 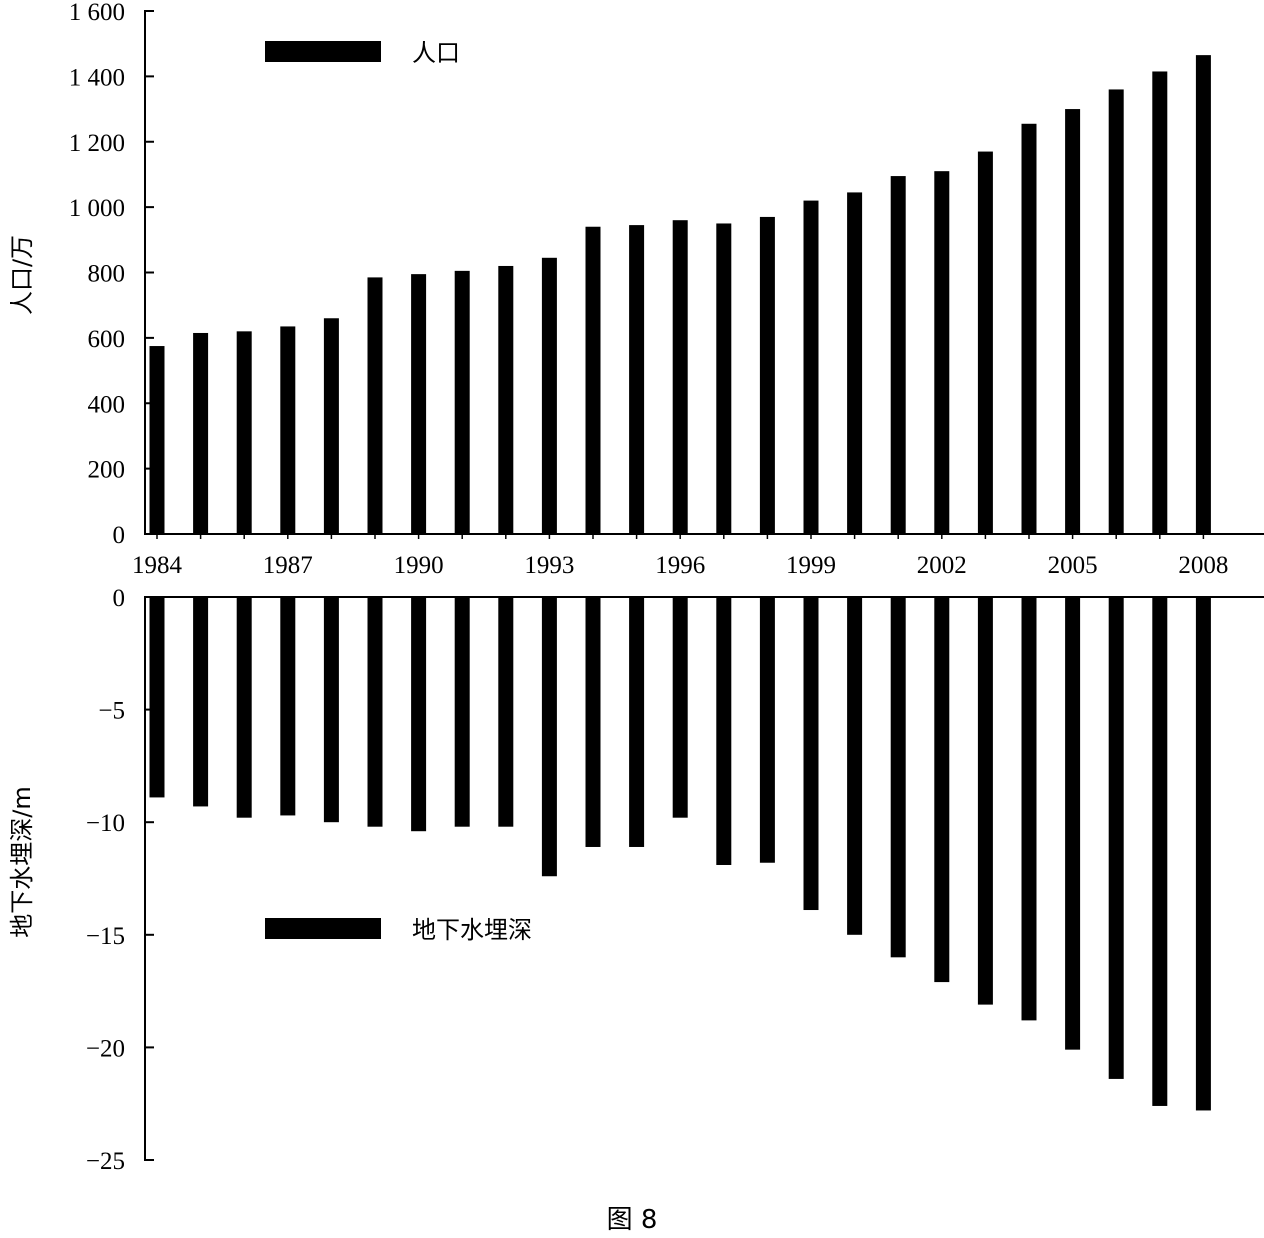 What do you see at coordinates (107, 339) in the screenshot?
I see `population-y-tick-label: 600` at bounding box center [107, 339].